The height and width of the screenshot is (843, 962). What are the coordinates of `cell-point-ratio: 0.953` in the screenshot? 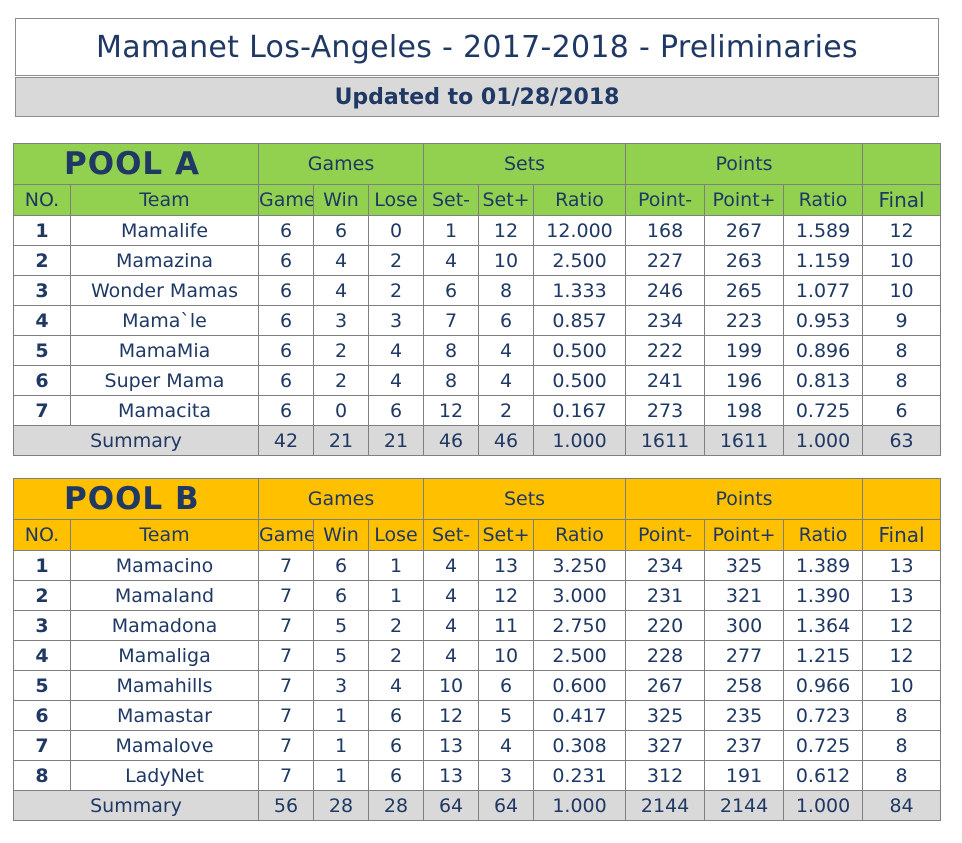 It's located at (823, 320).